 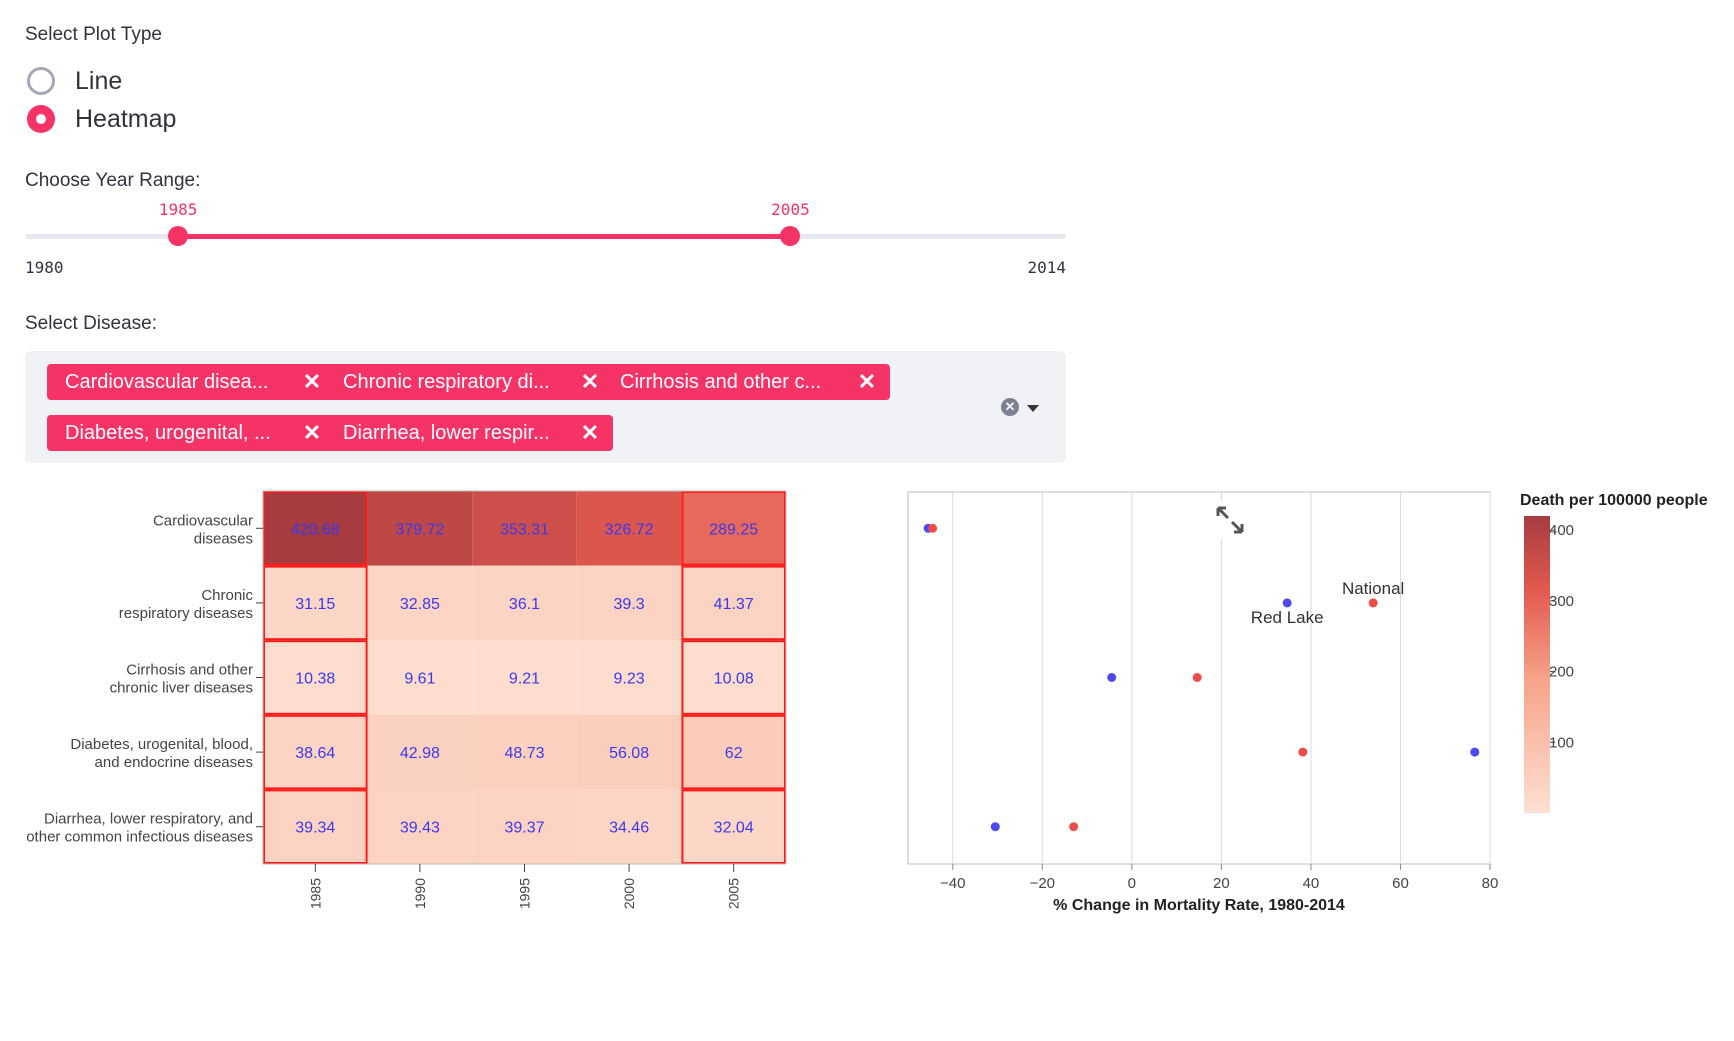 I want to click on tag-cardiovascular: Cardiovascular disea... ✕, so click(x=191, y=382).